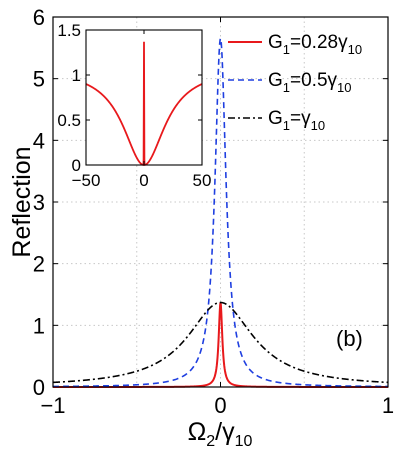 The width and height of the screenshot is (407, 453). I want to click on x-tick-label: −1, so click(52, 405).